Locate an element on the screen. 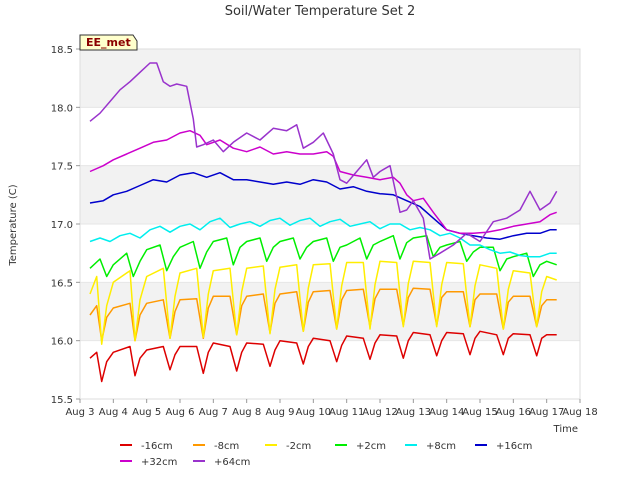  y-tick-label: 16.0 is located at coordinates (62, 342).